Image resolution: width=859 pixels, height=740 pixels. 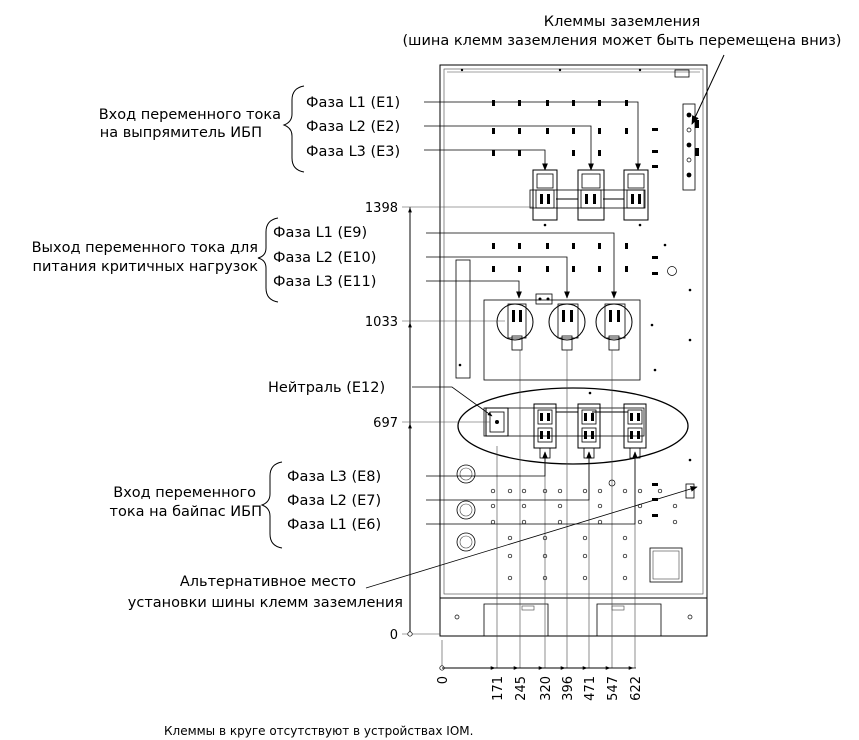 What do you see at coordinates (443, 680) in the screenshot?
I see `hdim-0: 0` at bounding box center [443, 680].